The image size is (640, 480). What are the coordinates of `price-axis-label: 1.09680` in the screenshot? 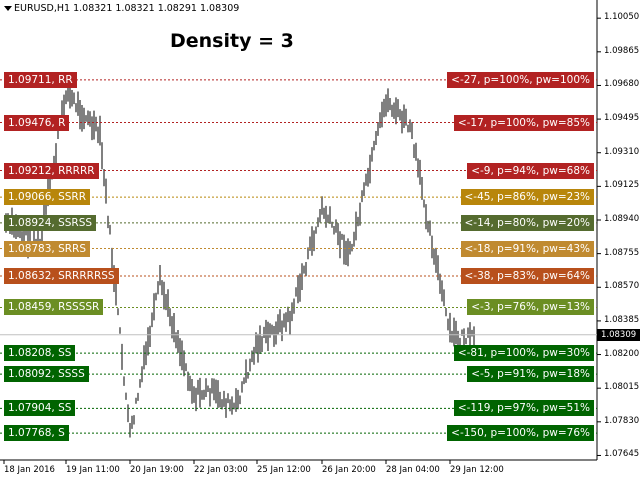 It's located at (622, 84).